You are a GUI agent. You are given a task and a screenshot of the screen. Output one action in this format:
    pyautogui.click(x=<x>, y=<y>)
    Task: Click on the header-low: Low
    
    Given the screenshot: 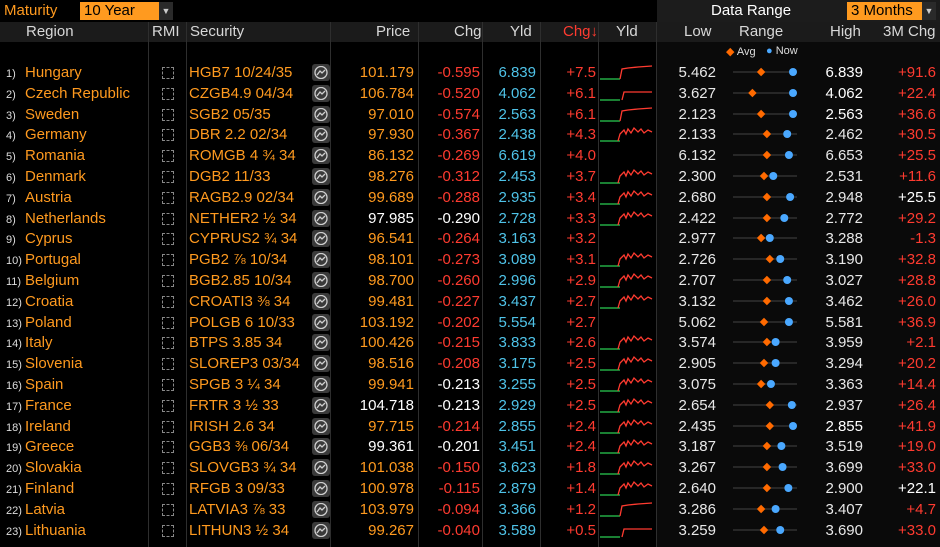 What is the action you would take?
    pyautogui.click(x=698, y=31)
    